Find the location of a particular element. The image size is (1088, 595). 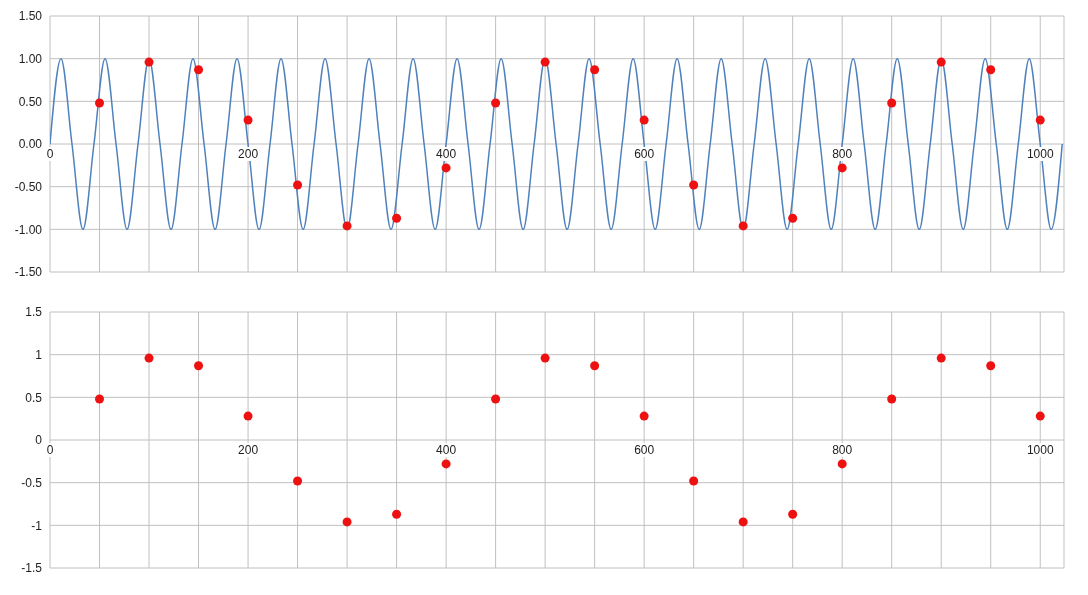

y-tick-label: -0.50 is located at coordinates (28, 186).